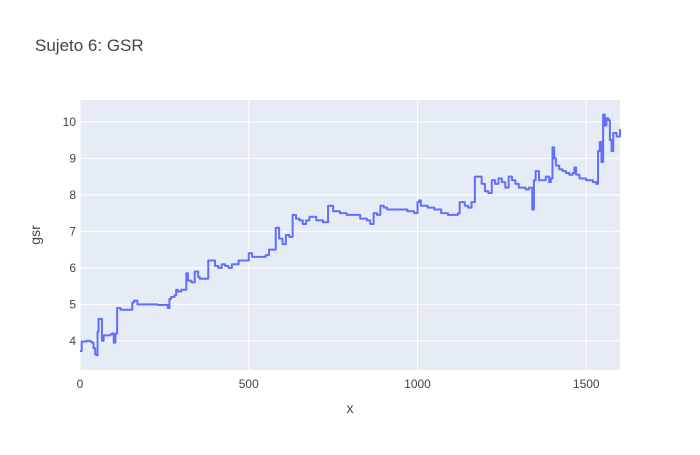 This screenshot has height=455, width=700. Describe the element at coordinates (249, 384) in the screenshot. I see `x-tick-label: 500` at that location.